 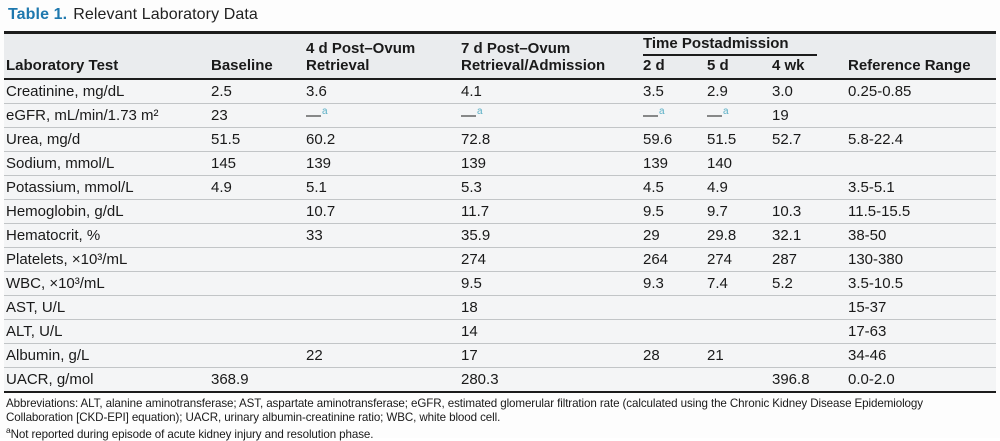 What do you see at coordinates (8, 429) in the screenshot?
I see `footnote-a-marker: a` at bounding box center [8, 429].